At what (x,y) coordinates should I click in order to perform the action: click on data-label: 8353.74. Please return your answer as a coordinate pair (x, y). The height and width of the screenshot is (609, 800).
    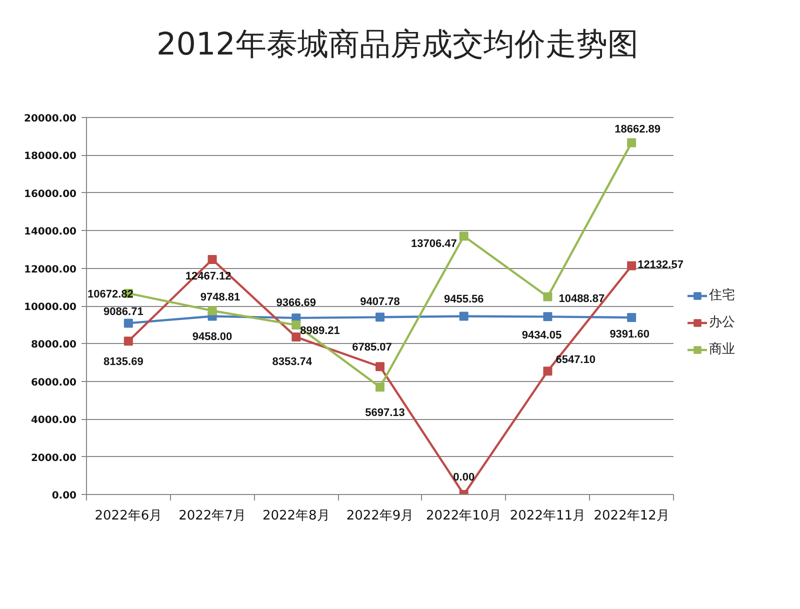
    Looking at the image, I should click on (292, 362).